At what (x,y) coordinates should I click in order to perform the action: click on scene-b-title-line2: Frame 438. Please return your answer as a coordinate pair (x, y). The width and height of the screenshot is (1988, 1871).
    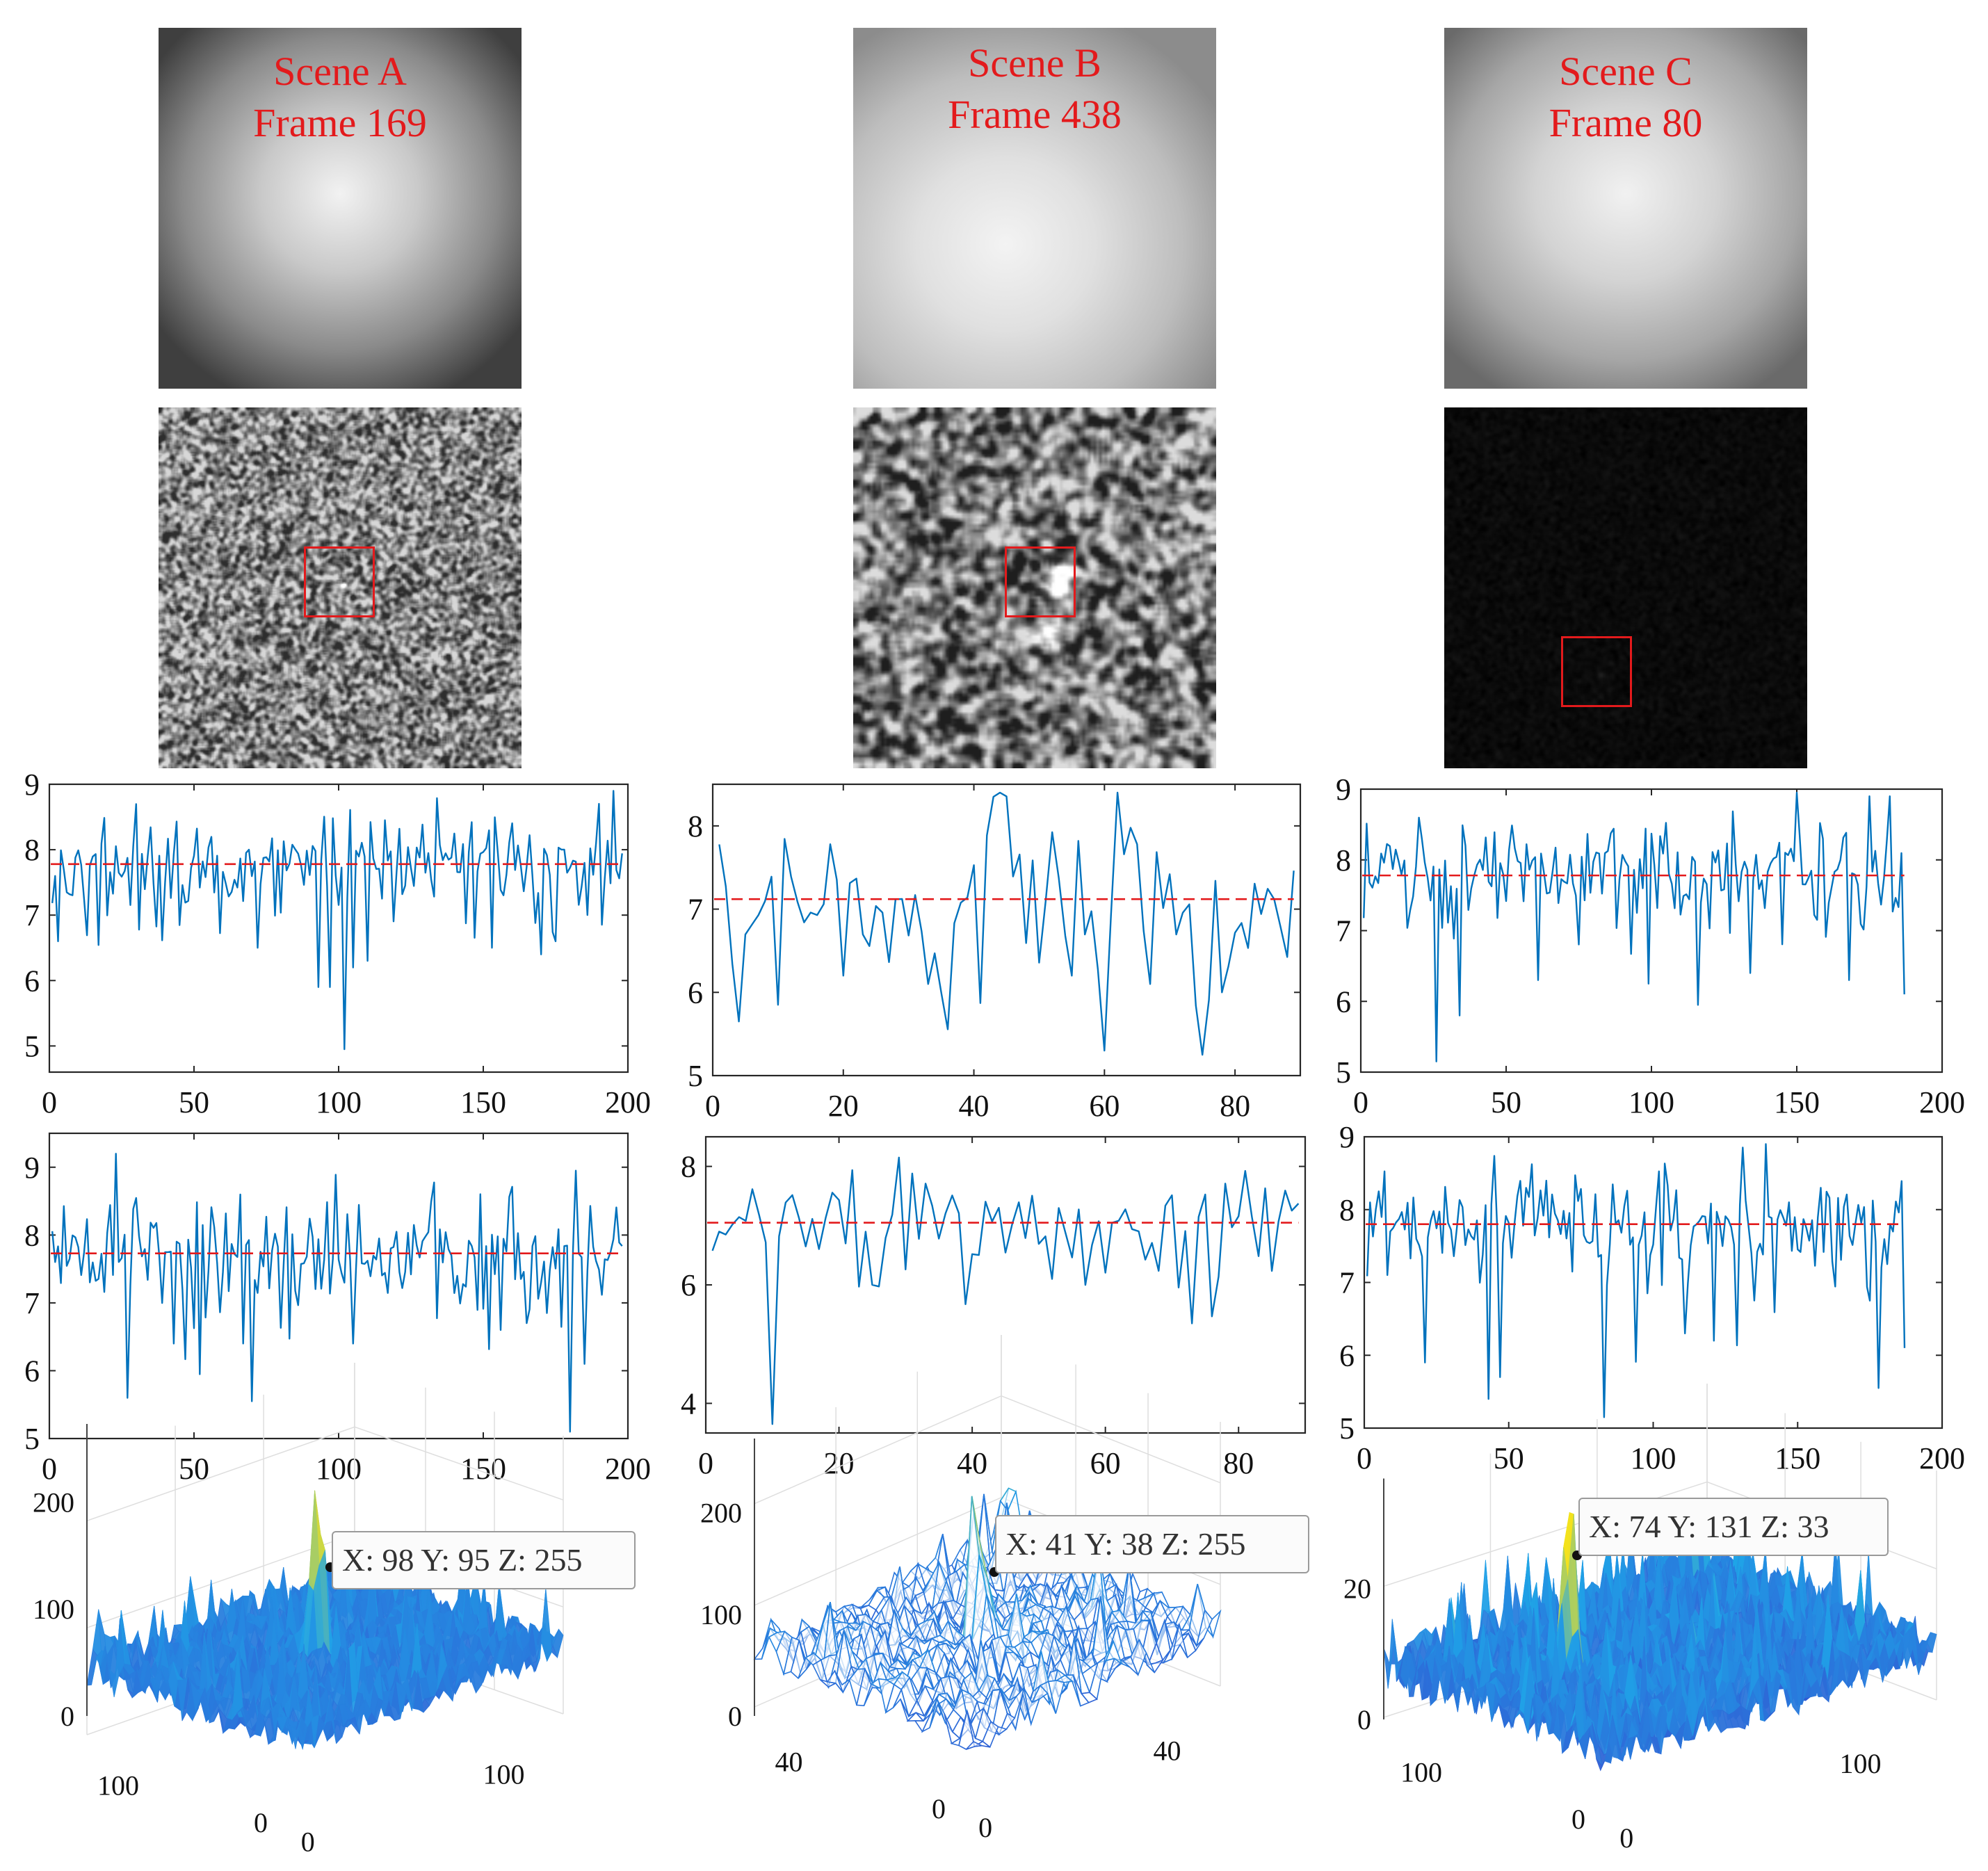
    Looking at the image, I should click on (1035, 115).